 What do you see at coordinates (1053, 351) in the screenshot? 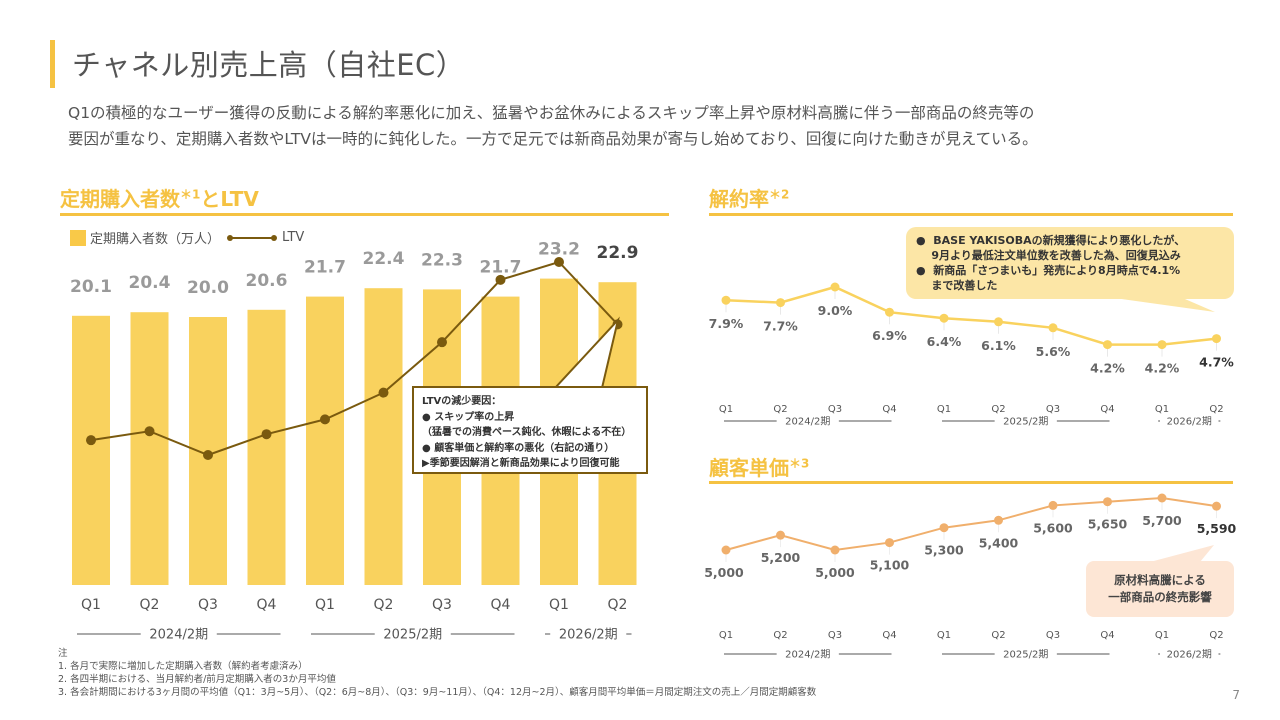
I see `churn-value-label: 5.6%` at bounding box center [1053, 351].